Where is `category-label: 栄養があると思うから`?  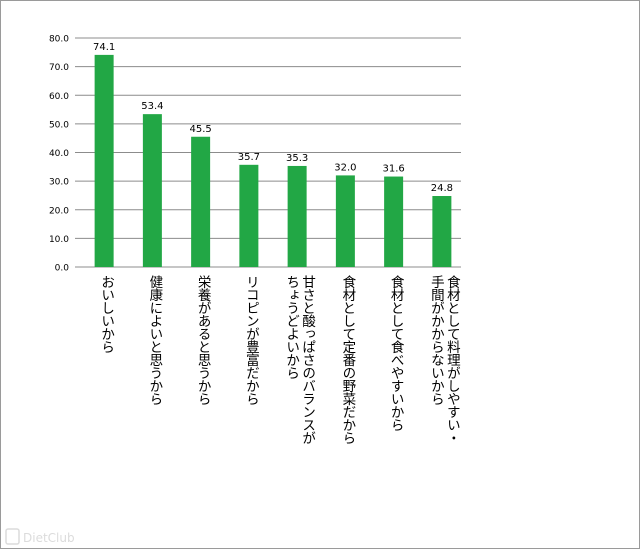
category-label: 栄養があると思うから is located at coordinates (202, 340).